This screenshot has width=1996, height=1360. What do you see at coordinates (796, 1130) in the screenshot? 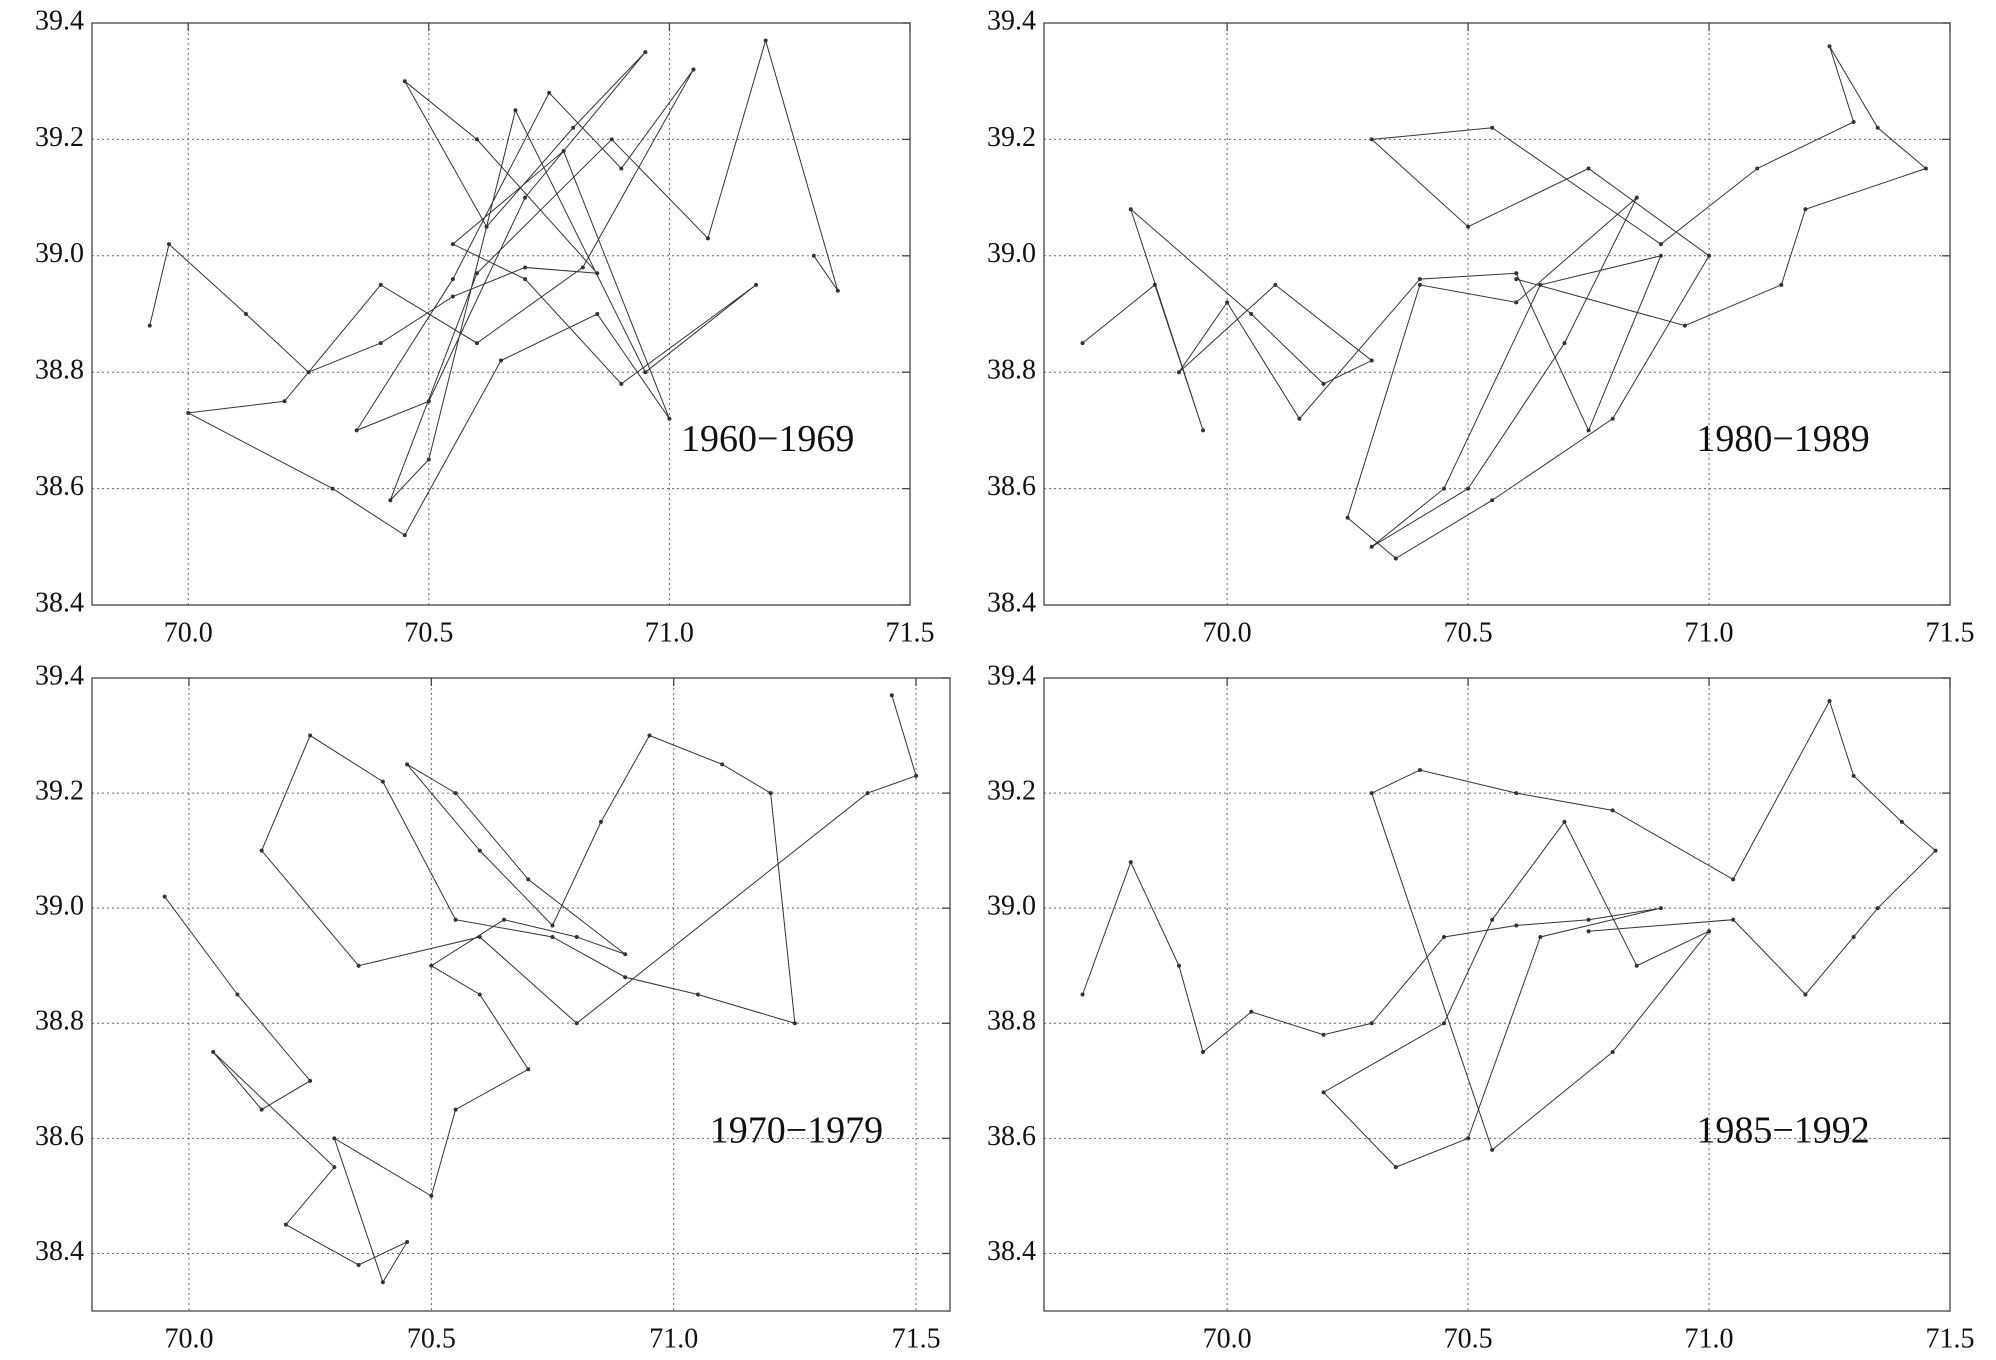
I see `period-label: 1970−1979` at bounding box center [796, 1130].